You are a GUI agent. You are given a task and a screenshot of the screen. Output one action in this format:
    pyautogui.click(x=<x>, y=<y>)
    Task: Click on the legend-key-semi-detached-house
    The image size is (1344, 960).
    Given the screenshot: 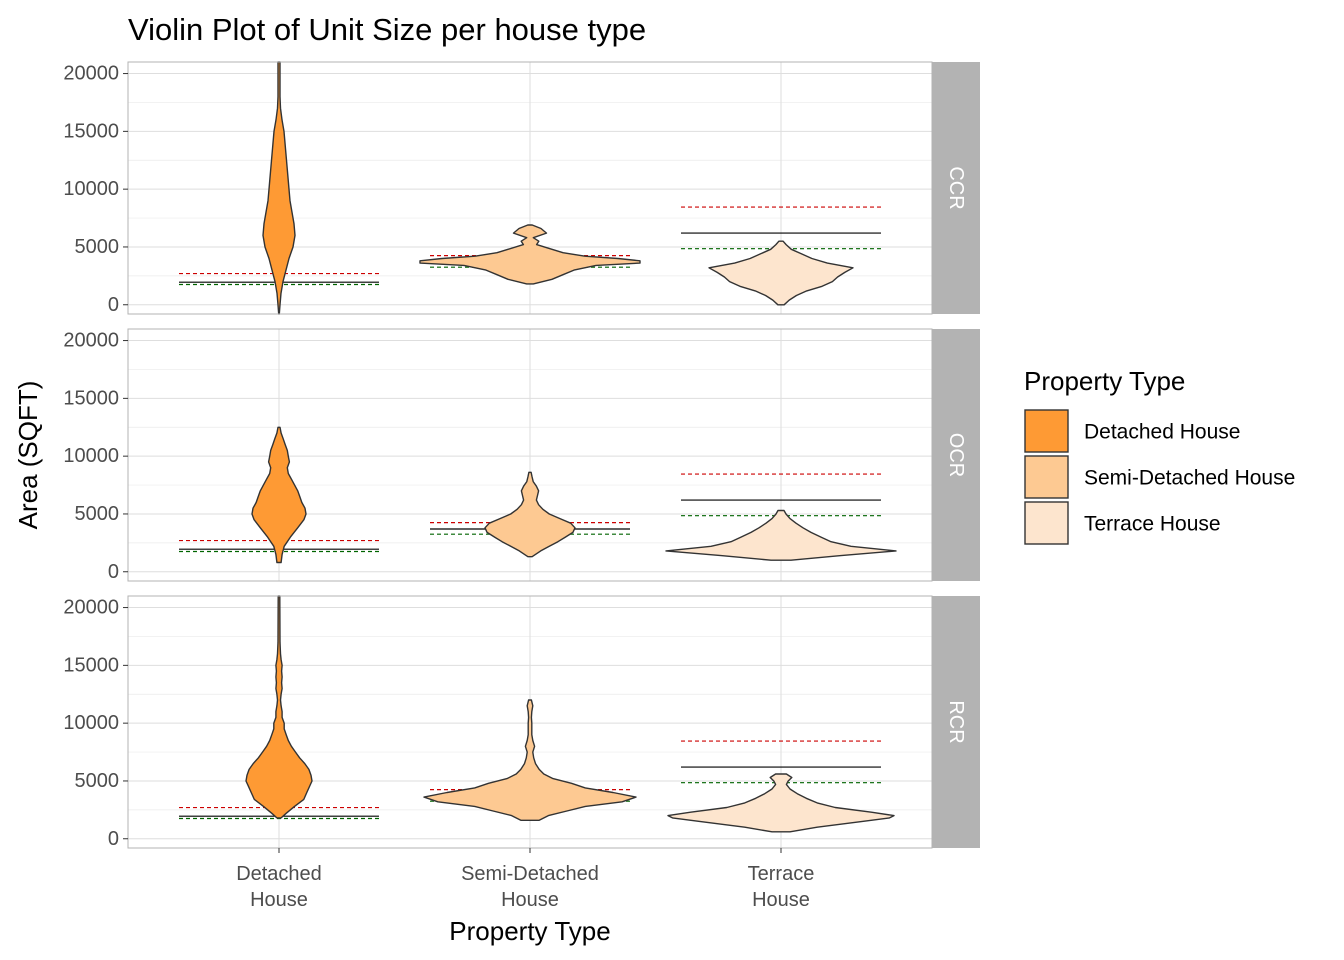 What is the action you would take?
    pyautogui.click(x=1046, y=477)
    